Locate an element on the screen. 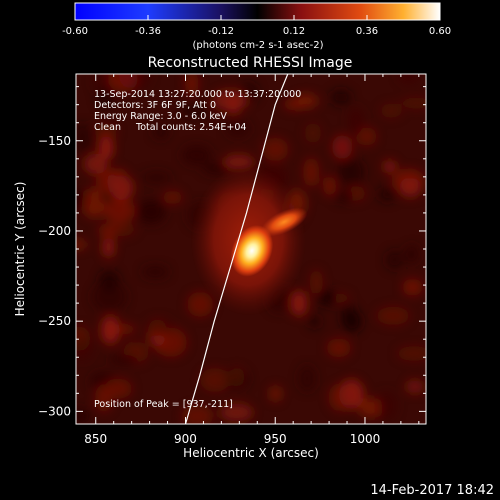  annotation-method-counts: Clean Total counts: 2.54E+04 is located at coordinates (170, 127).